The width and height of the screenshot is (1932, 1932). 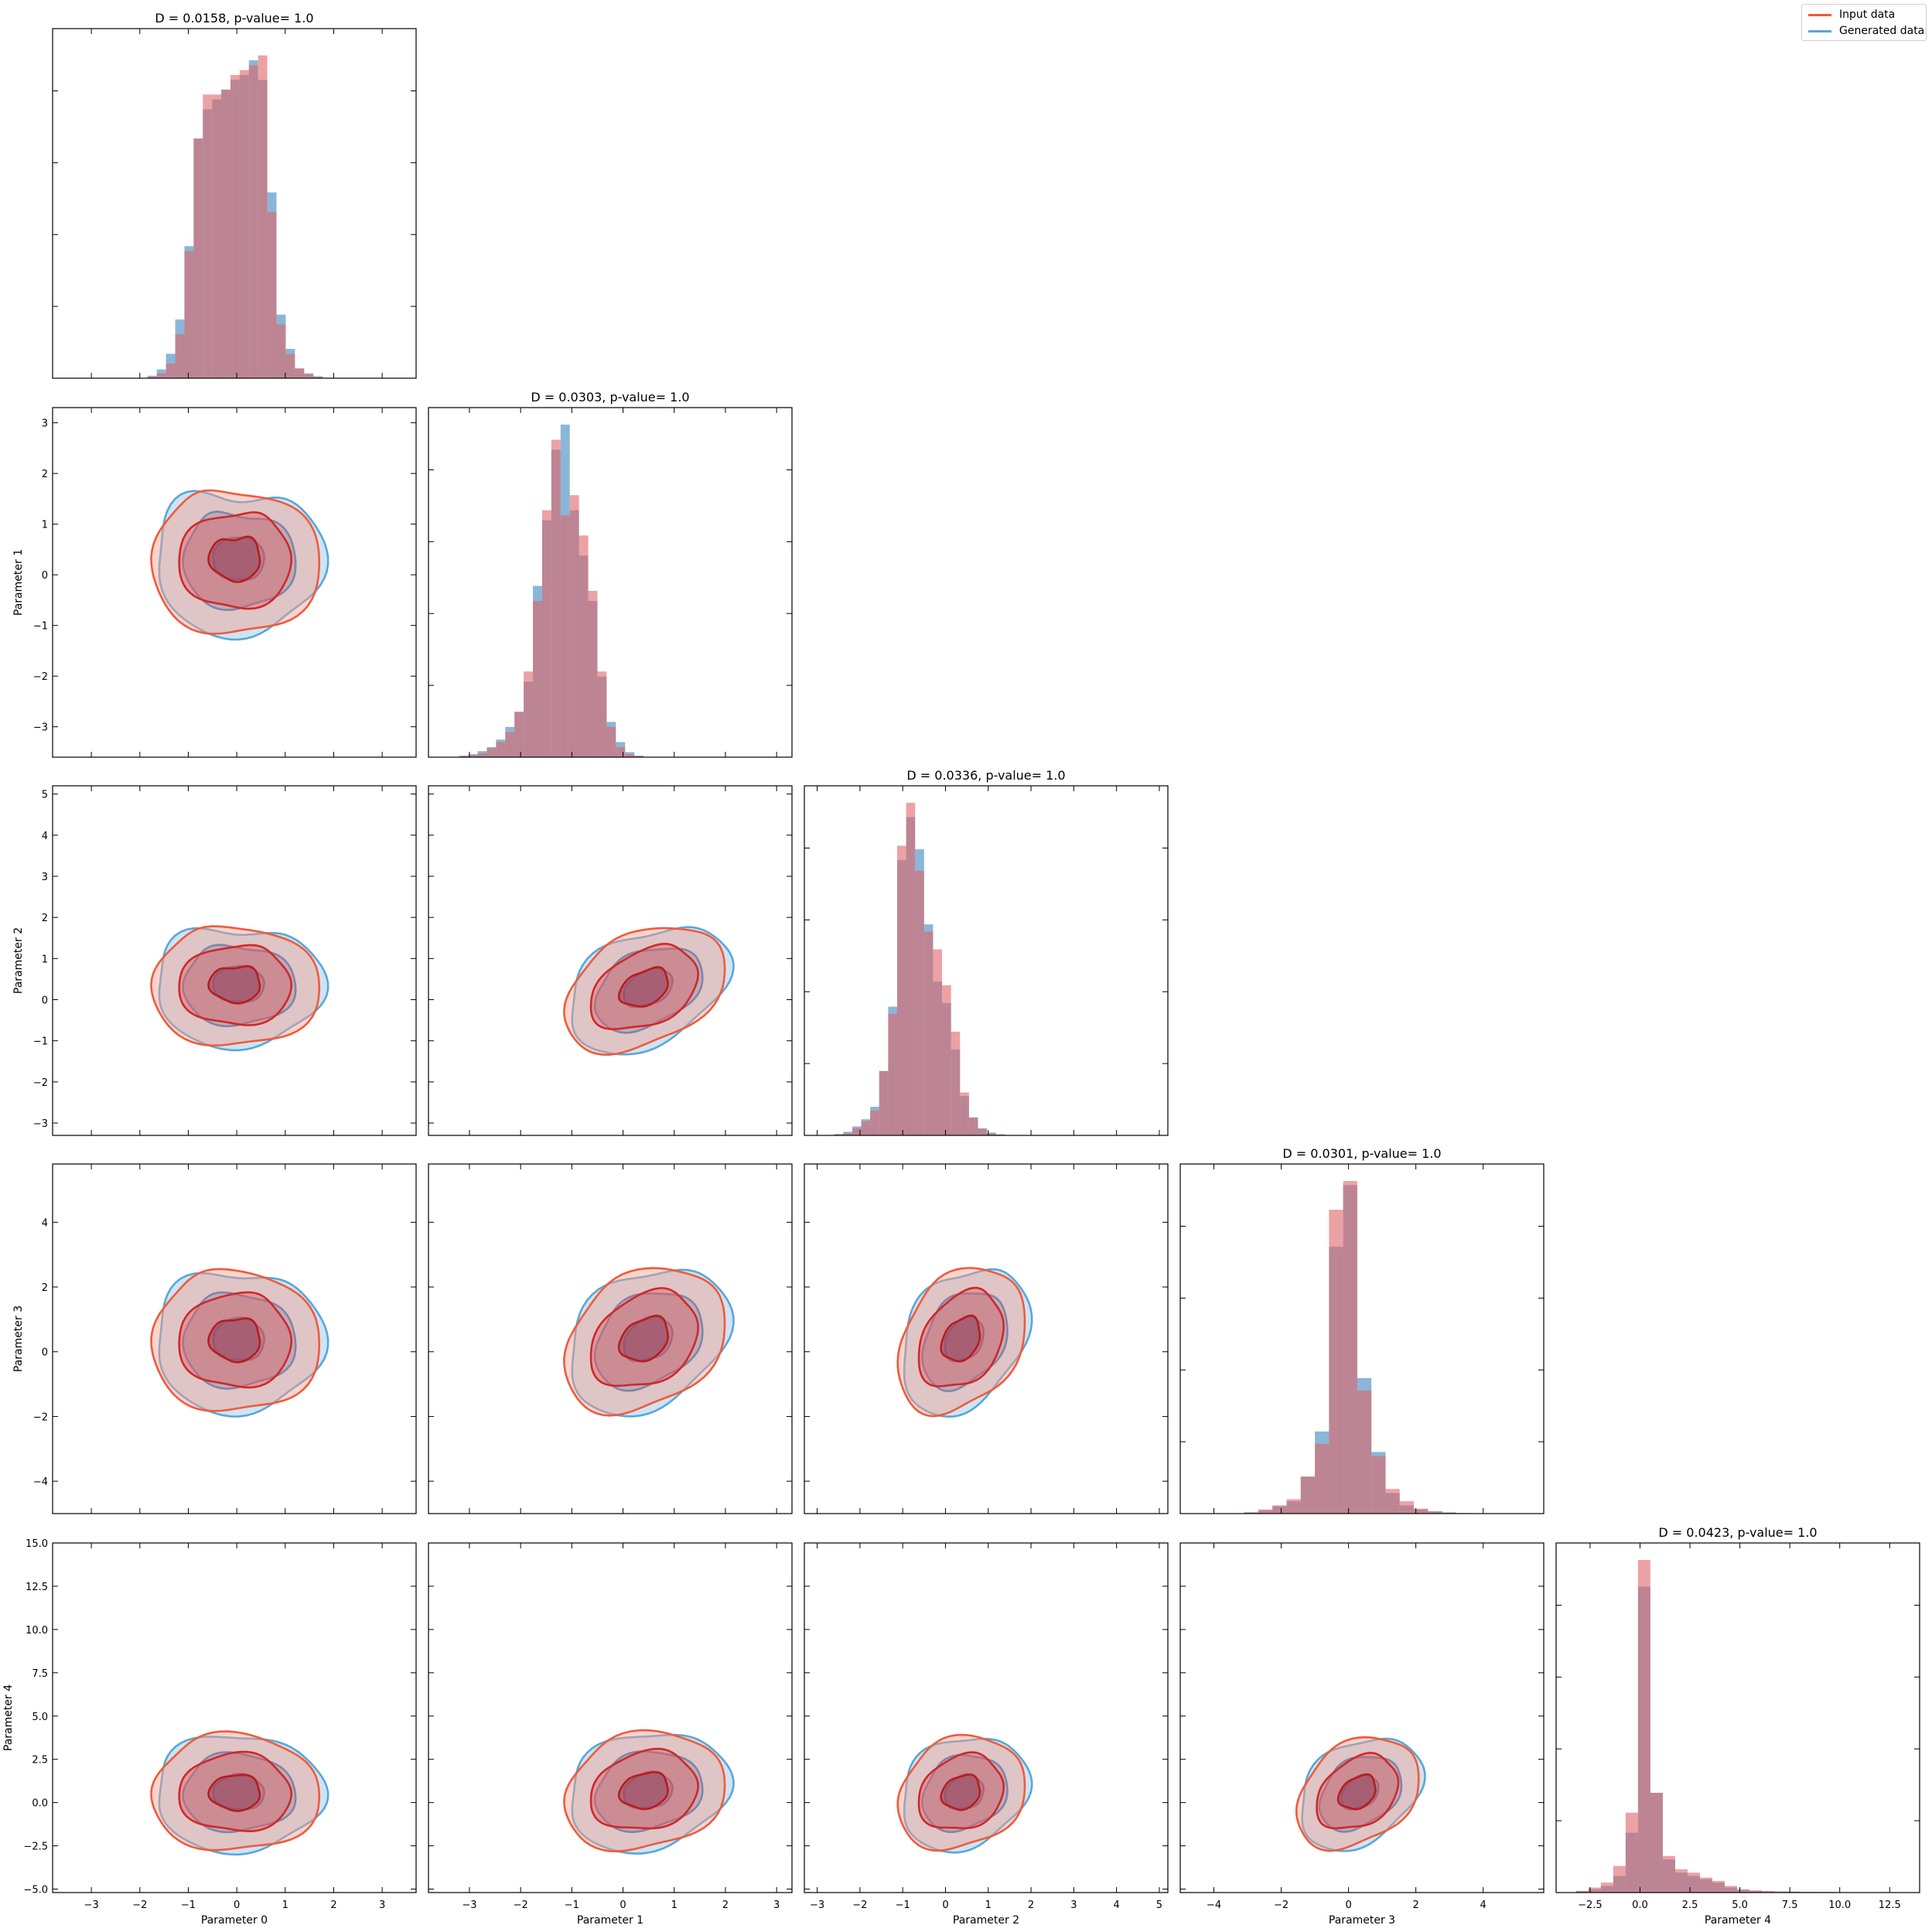 I want to click on x-axis-label: Parameter 1, so click(x=610, y=1920).